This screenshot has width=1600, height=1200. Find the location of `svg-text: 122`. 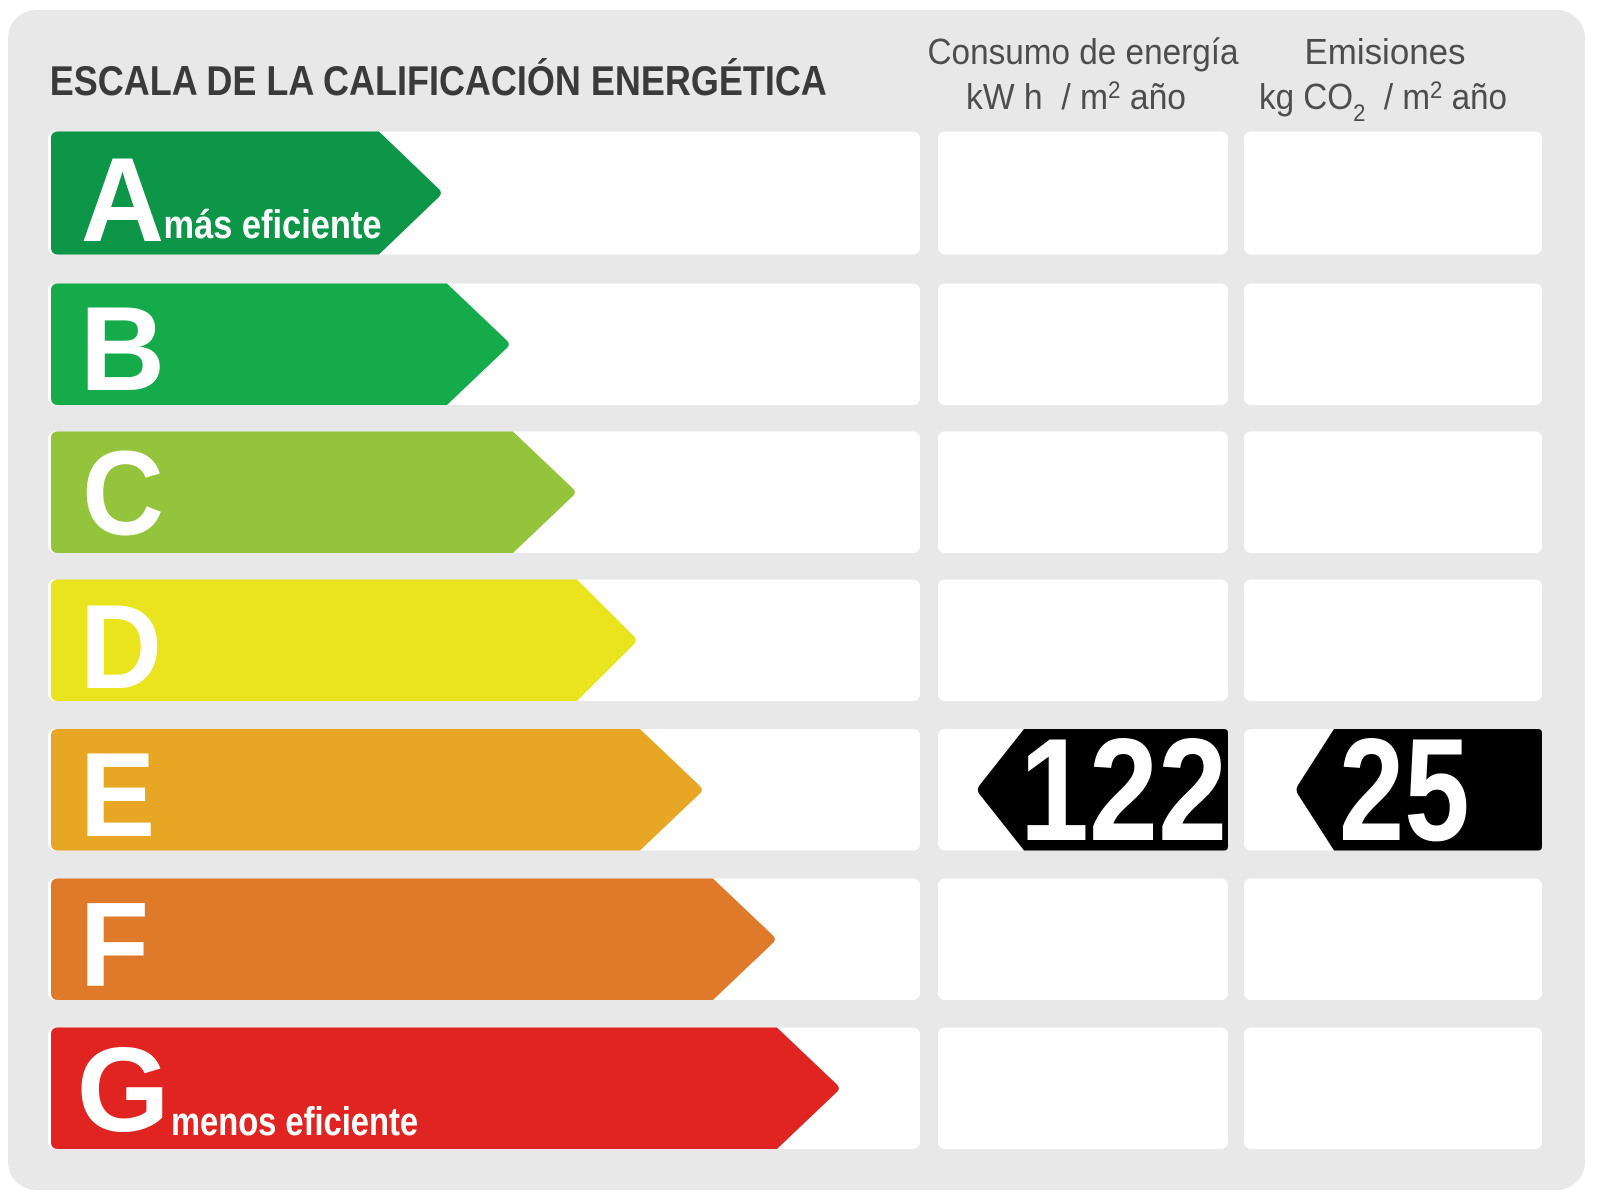

svg-text: 122 is located at coordinates (1123, 789).